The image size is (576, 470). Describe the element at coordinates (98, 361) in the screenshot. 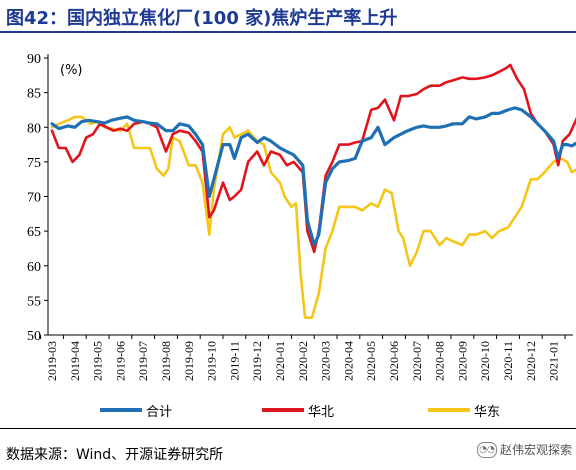

I see `x-tick-label: 2019-05` at that location.